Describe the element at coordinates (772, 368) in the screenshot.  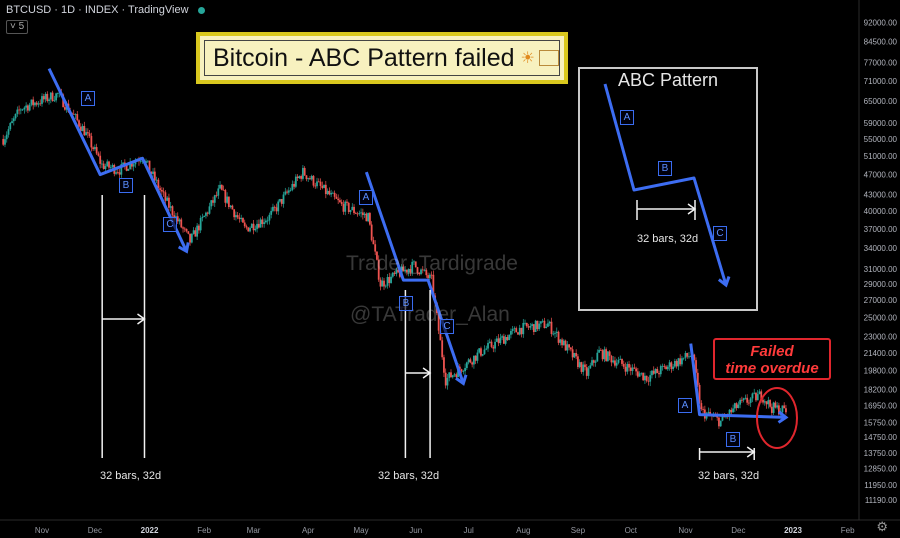
I see `failed-line-2: time overdue` at that location.